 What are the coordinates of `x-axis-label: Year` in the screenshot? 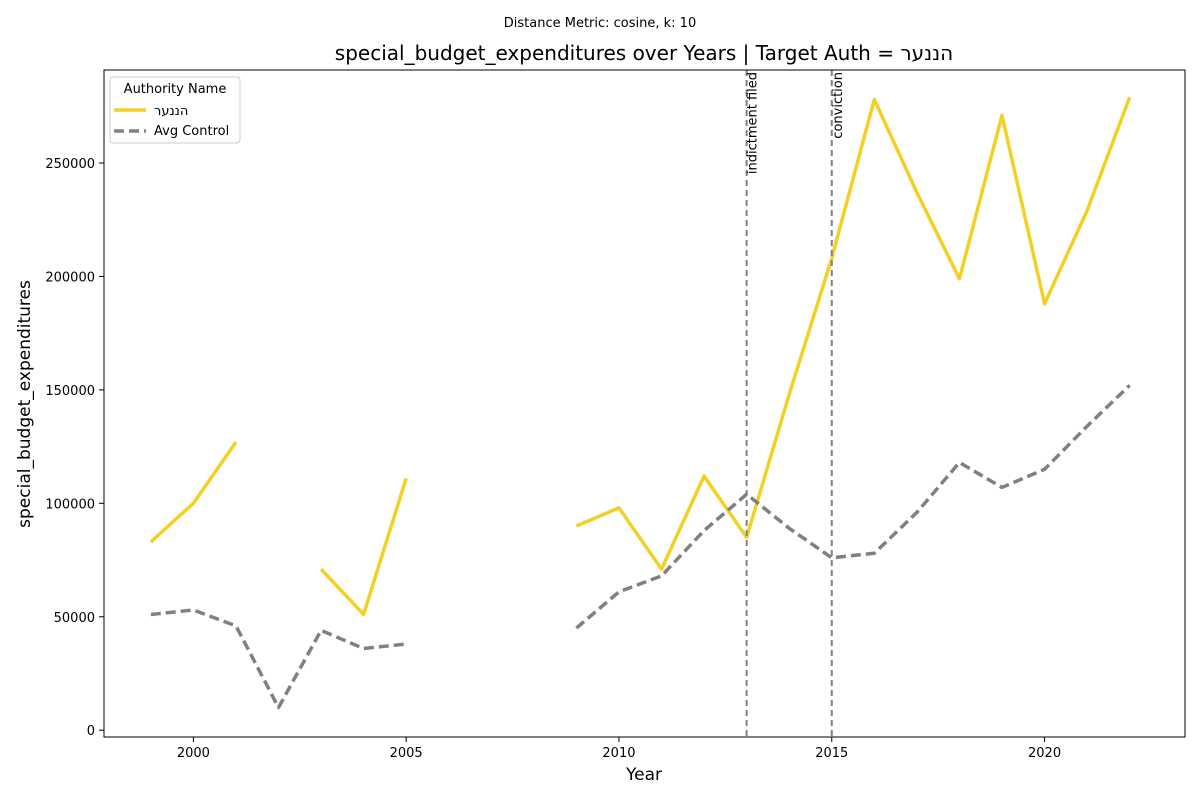 It's located at (643, 775).